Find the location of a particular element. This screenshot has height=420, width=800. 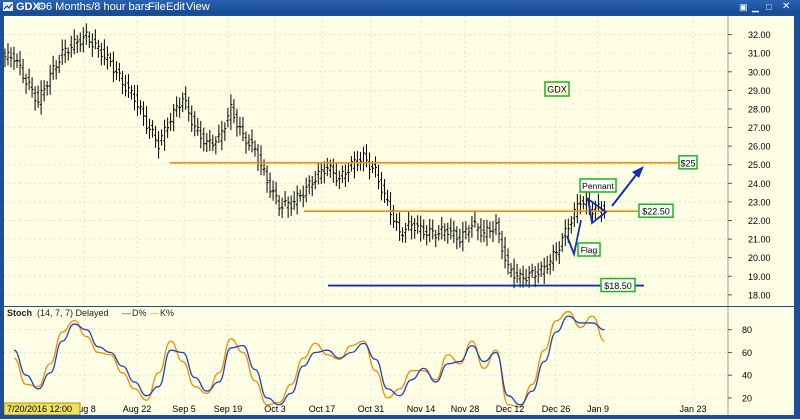

price-tick-label: 24.00 is located at coordinates (759, 184).